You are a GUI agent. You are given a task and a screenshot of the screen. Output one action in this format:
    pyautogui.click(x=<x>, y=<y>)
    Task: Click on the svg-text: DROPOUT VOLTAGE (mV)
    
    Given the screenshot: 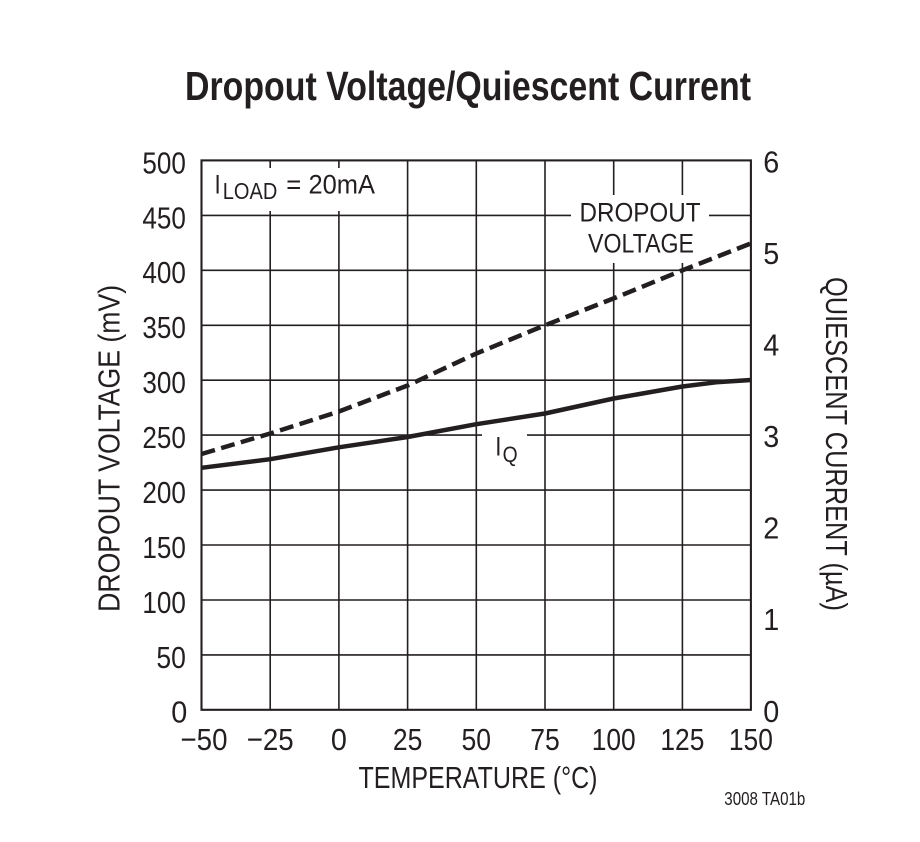 What is the action you would take?
    pyautogui.click(x=108, y=448)
    